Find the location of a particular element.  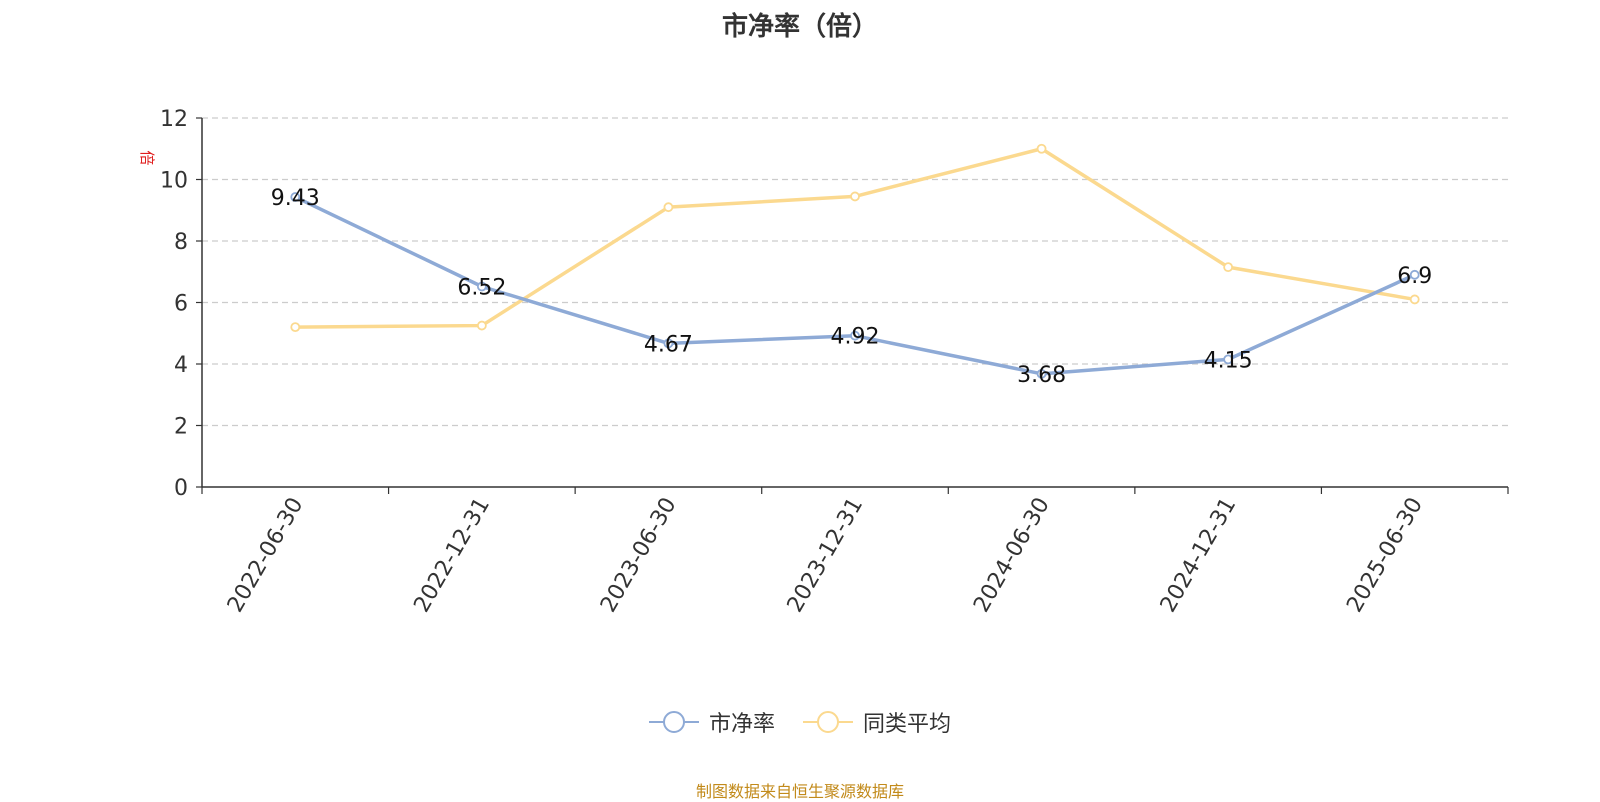

y-tick-label: 4 is located at coordinates (181, 365).